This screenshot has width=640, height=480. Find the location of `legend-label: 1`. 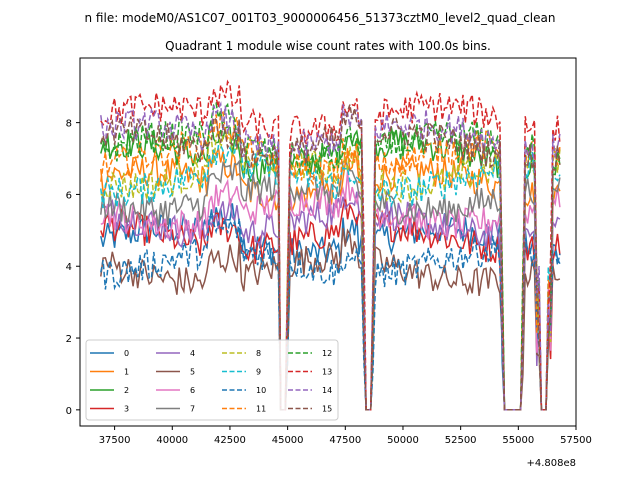

legend-label: 1 is located at coordinates (126, 372).